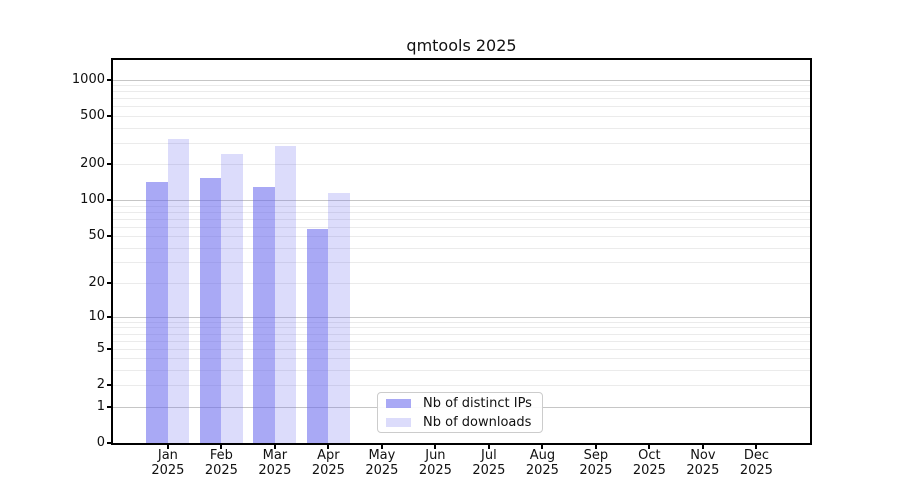 Image resolution: width=900 pixels, height=500 pixels. What do you see at coordinates (489, 455) in the screenshot?
I see `x-tick-month: Jul` at bounding box center [489, 455].